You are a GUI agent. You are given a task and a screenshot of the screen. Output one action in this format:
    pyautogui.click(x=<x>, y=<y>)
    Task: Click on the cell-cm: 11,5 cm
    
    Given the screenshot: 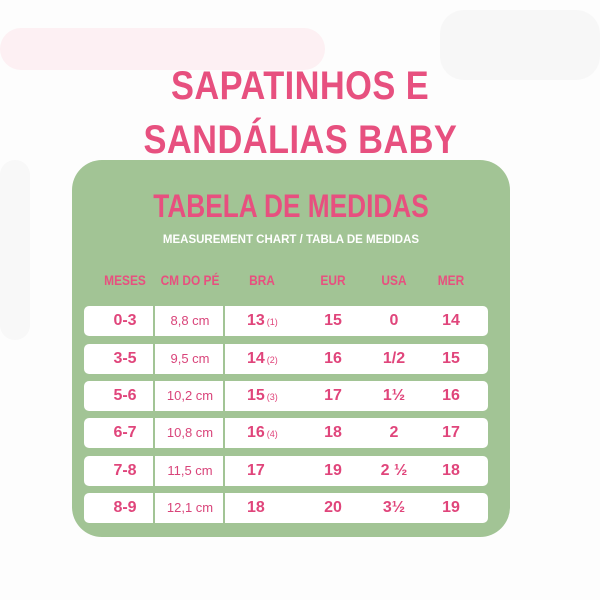 What is the action you would take?
    pyautogui.click(x=190, y=470)
    